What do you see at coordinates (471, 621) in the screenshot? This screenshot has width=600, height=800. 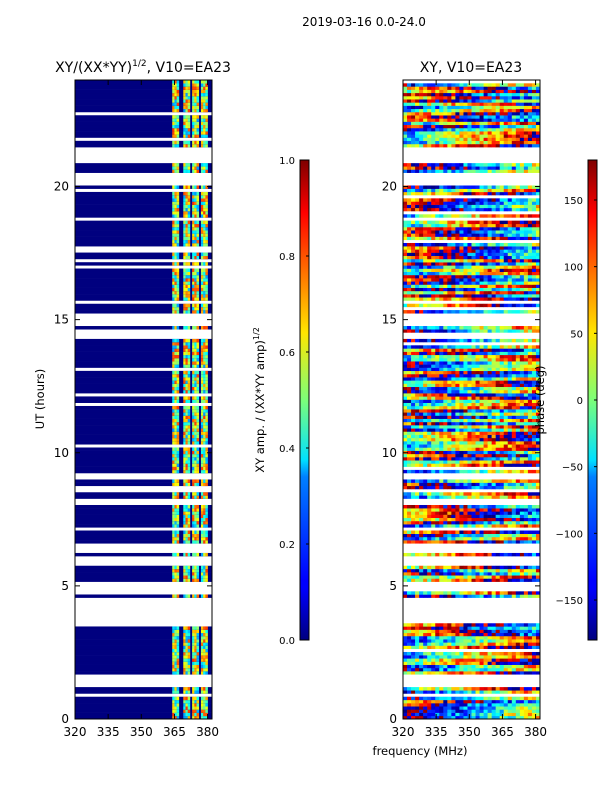 I see `data-gap-row` at bounding box center [471, 621].